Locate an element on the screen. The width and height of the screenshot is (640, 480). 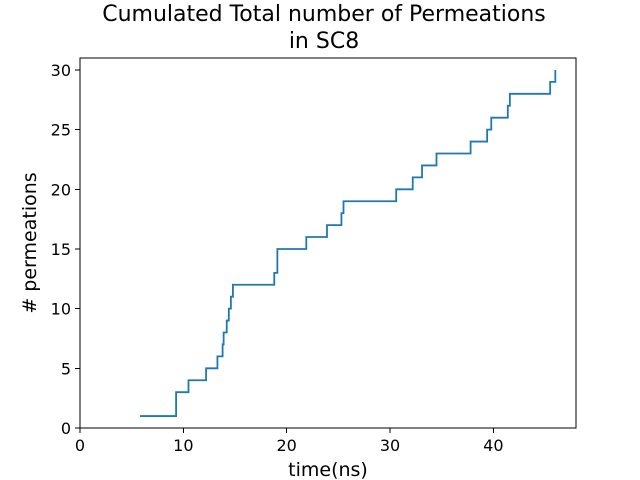
y-tick-label: 5 is located at coordinates (66, 368).